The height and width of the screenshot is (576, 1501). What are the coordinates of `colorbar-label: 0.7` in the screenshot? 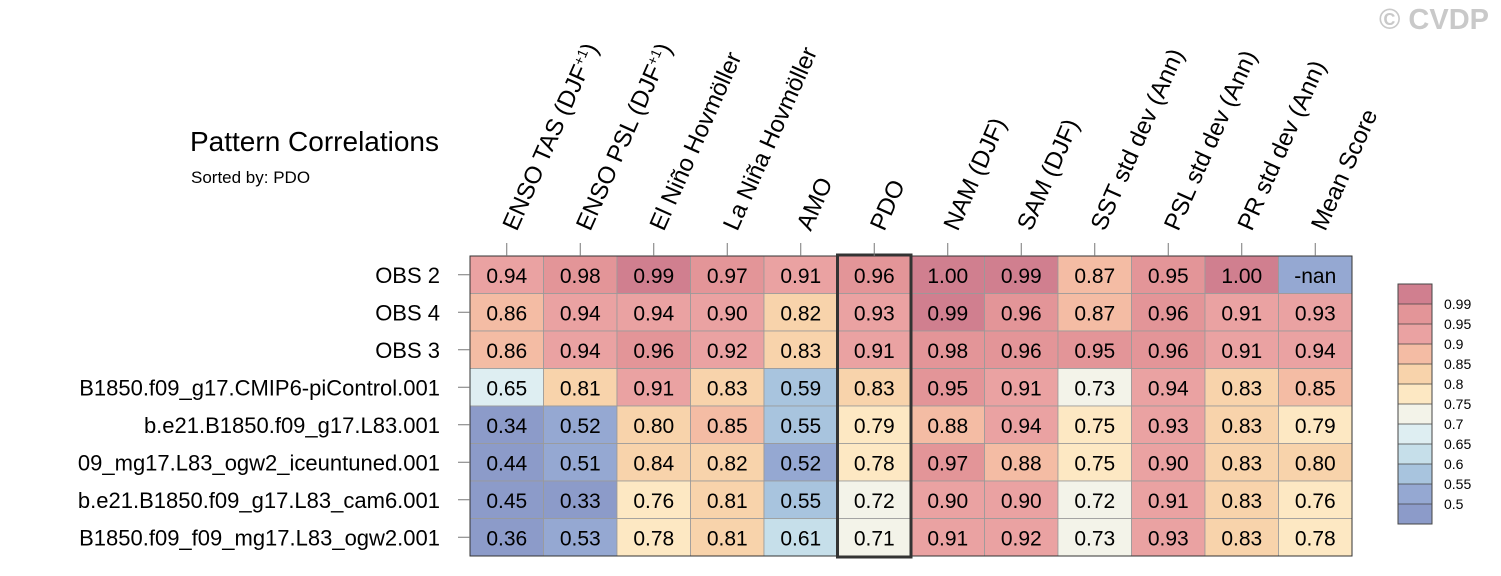 It's located at (1454, 424).